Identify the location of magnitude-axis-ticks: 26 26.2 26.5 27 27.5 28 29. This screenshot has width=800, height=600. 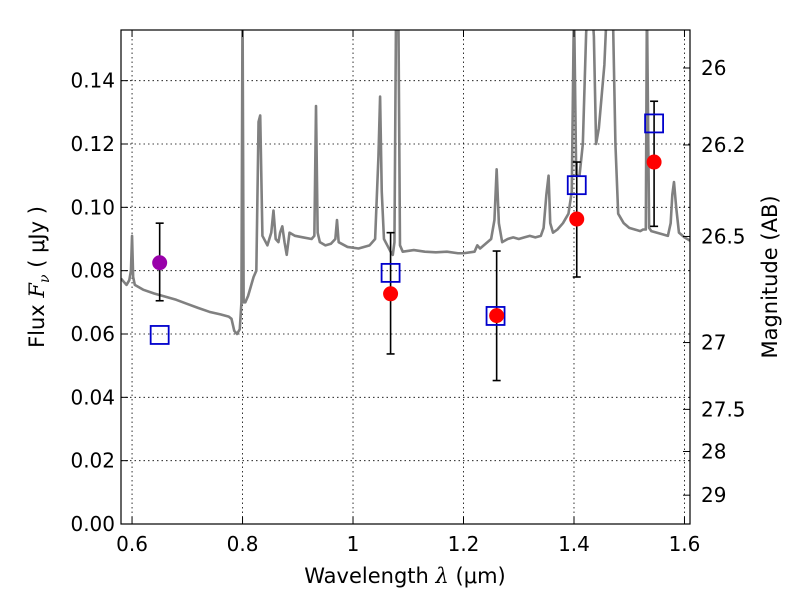
(714, 281).